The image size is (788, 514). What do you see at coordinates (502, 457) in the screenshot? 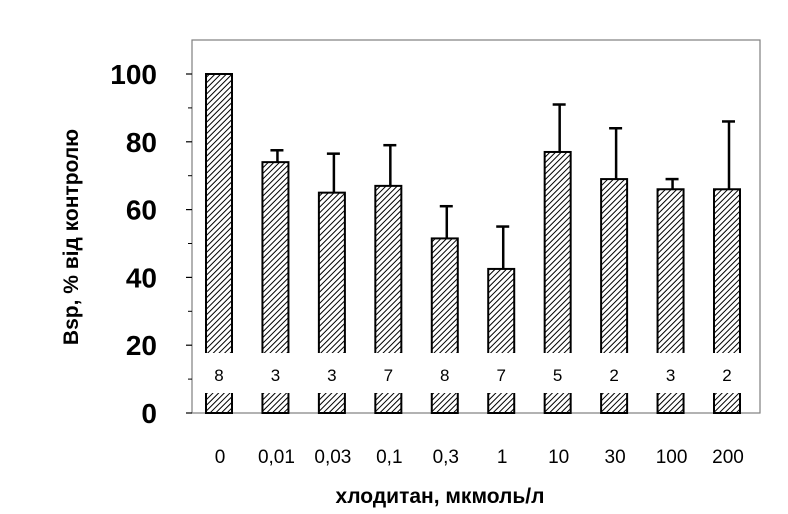
I see `x-tick-label: 1` at bounding box center [502, 457].